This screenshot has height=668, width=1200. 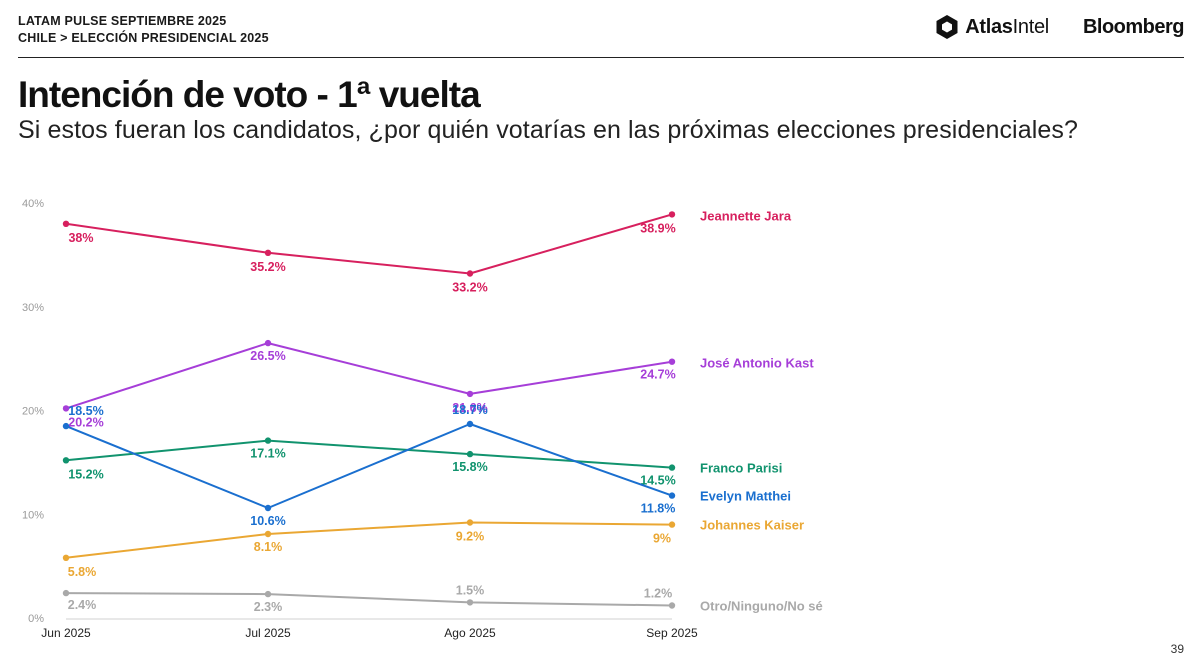 What do you see at coordinates (745, 496) in the screenshot?
I see `series-name-label: Evelyn Matthei` at bounding box center [745, 496].